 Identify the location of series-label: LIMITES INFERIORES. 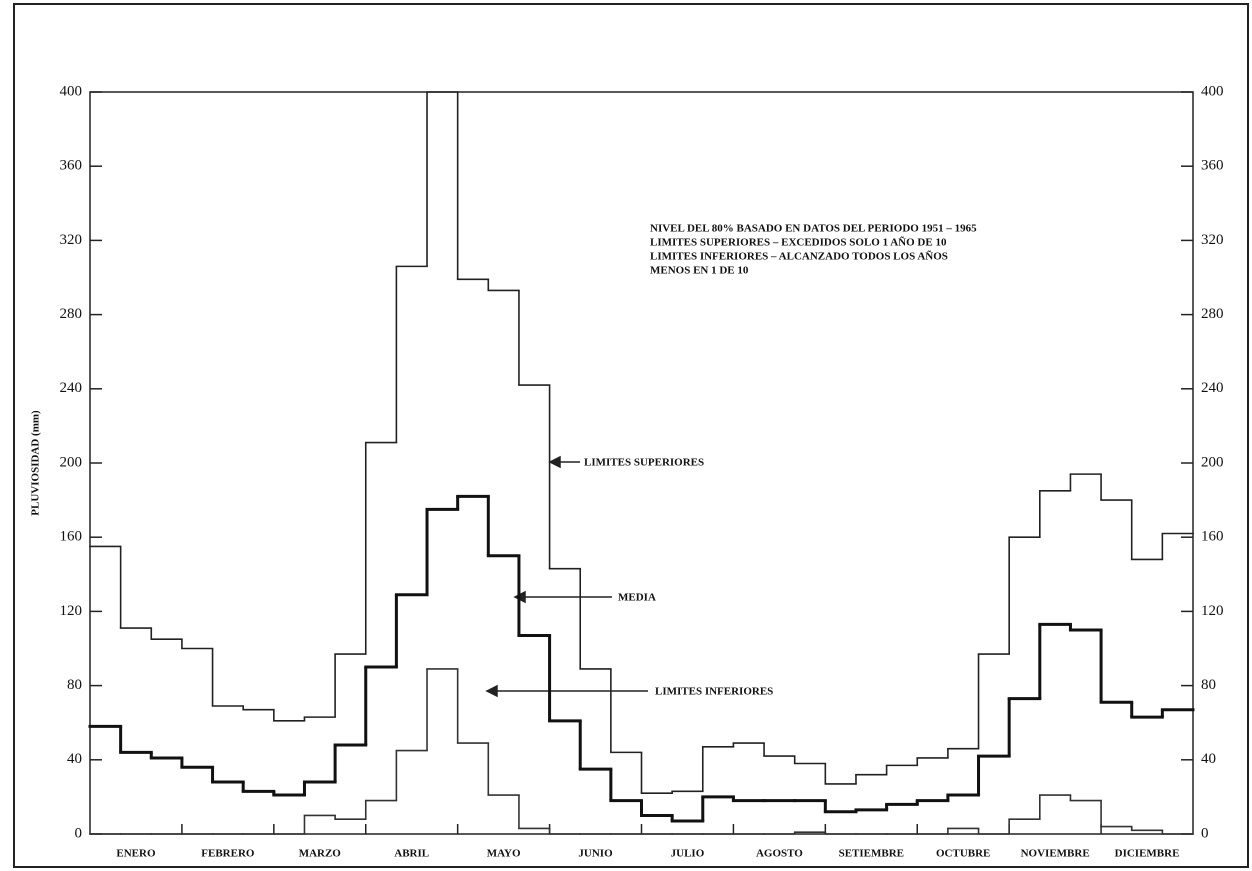
(714, 692).